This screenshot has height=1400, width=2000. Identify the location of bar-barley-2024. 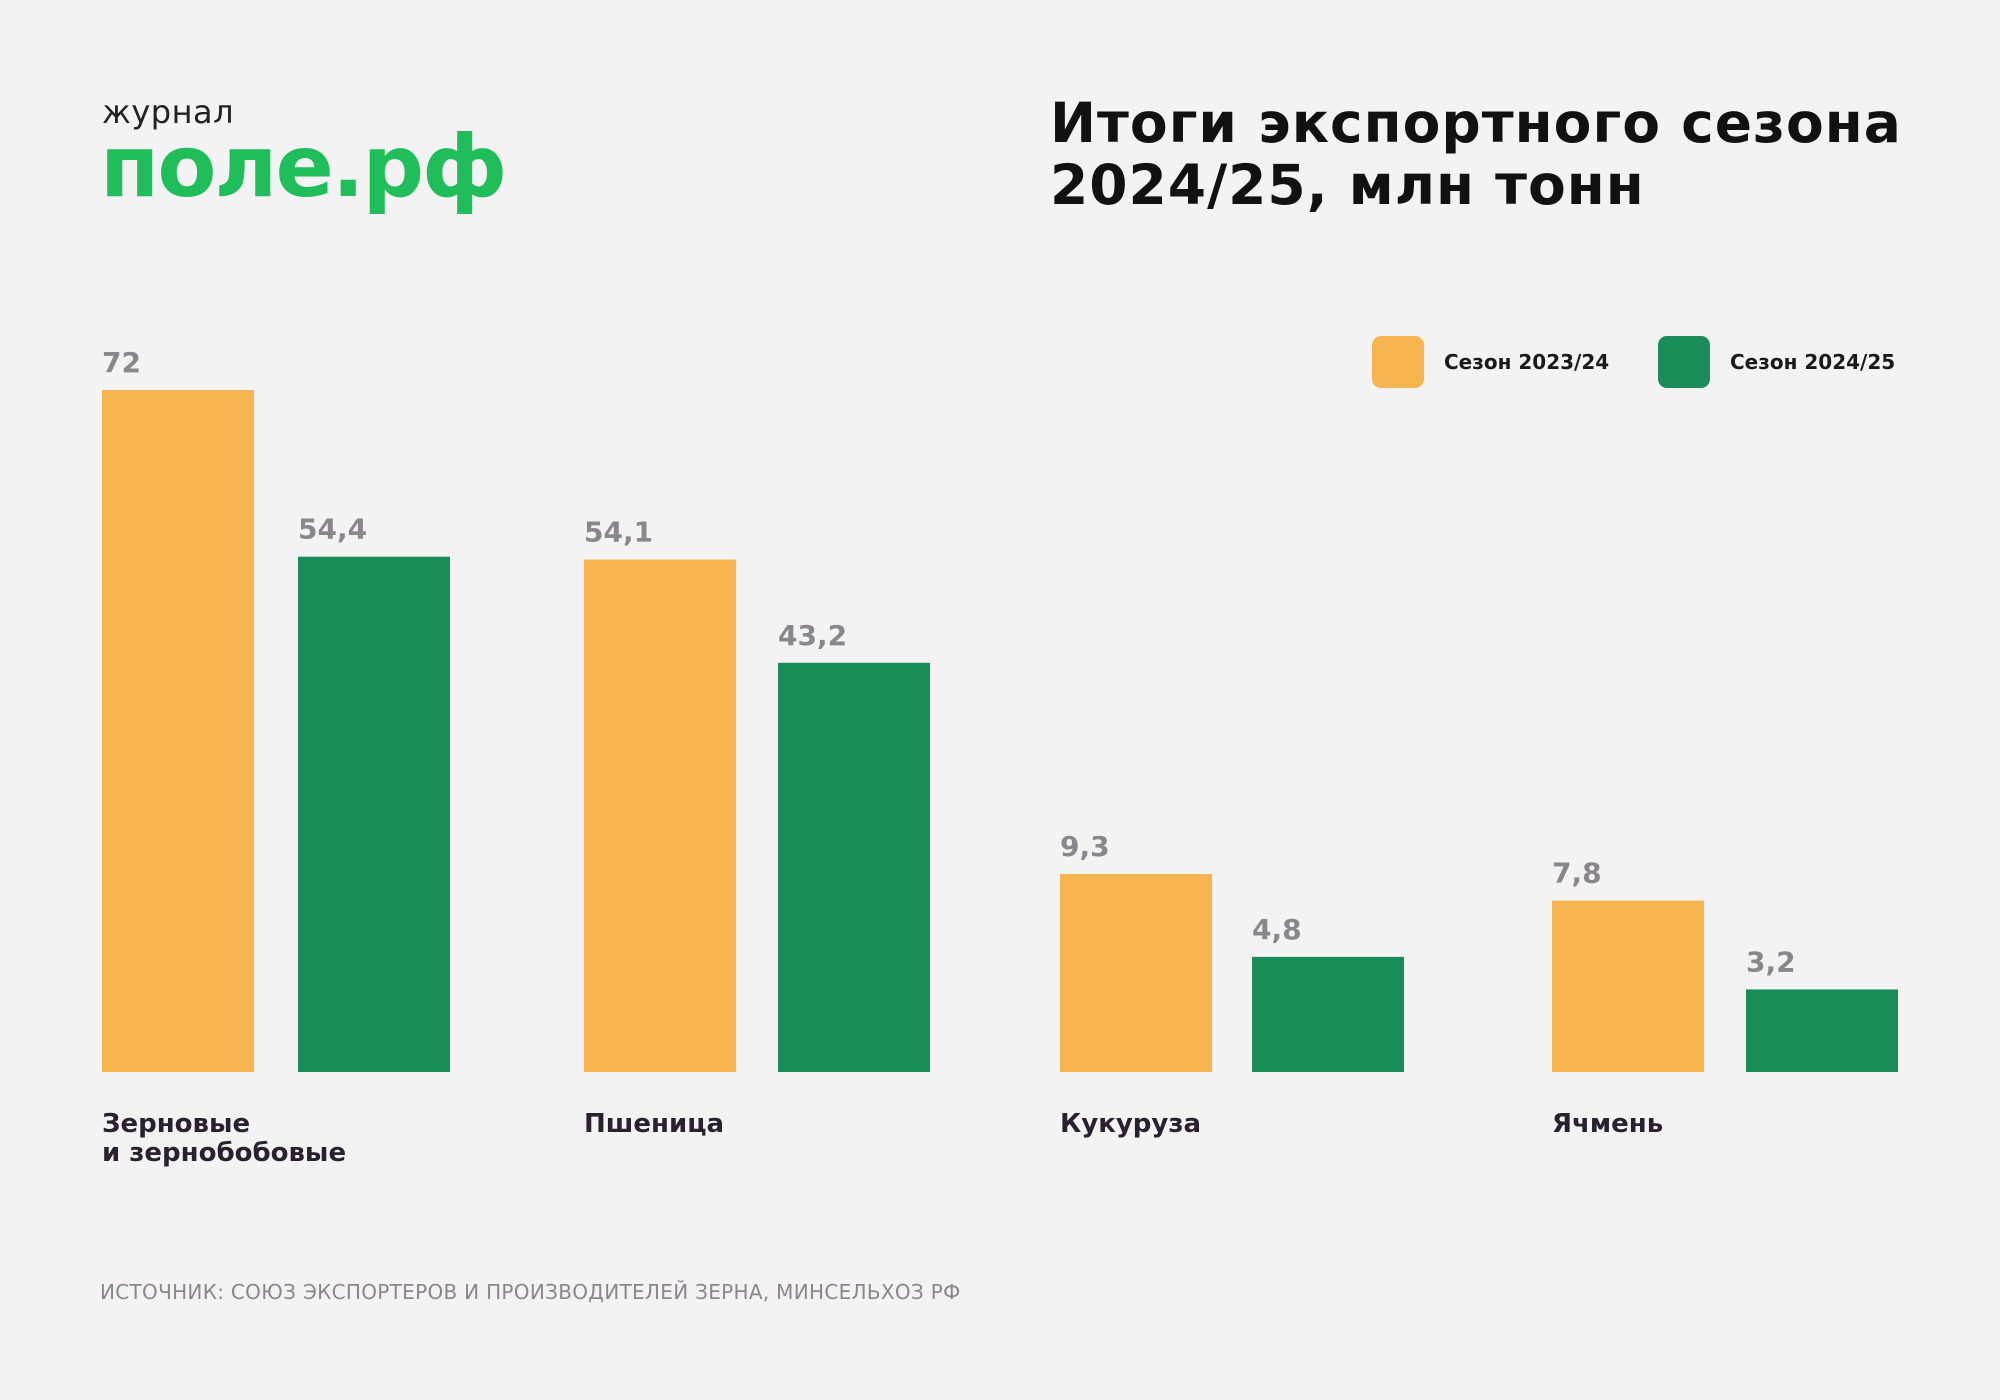
(1822, 1030).